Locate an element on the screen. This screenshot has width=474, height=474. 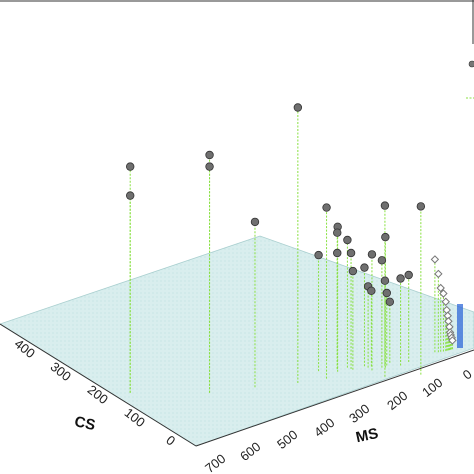
ms-tick-label: 700 is located at coordinates (215, 462).